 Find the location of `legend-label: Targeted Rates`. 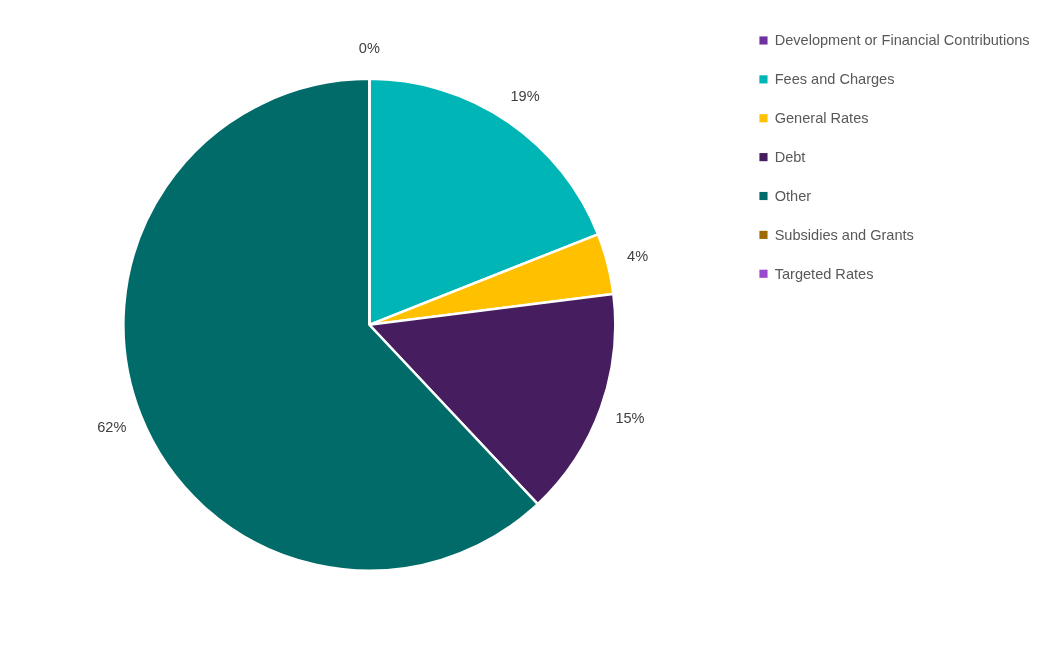

legend-label: Targeted Rates is located at coordinates (824, 273).